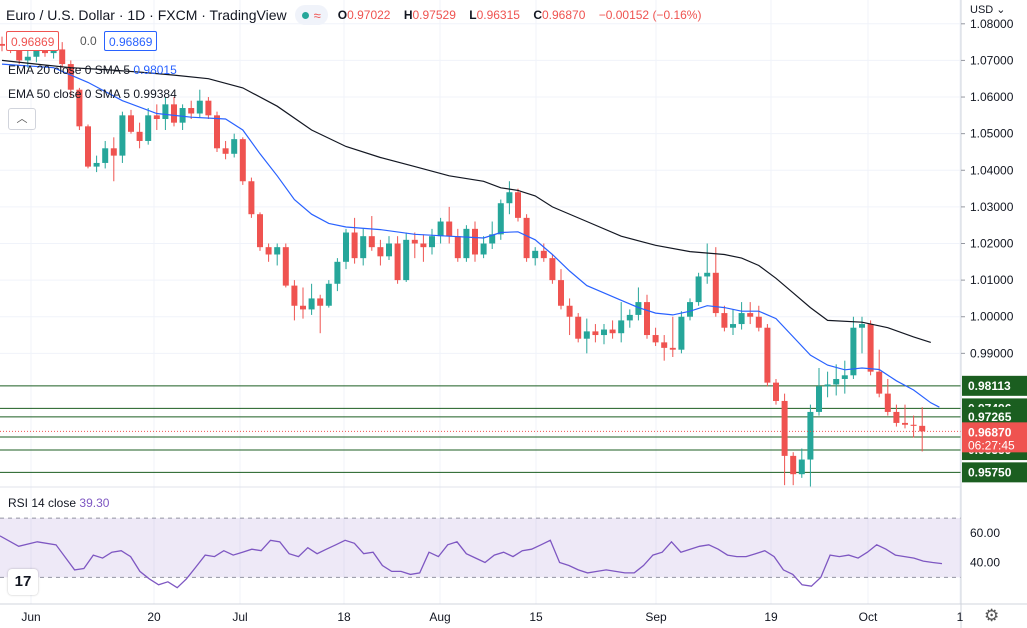 Image resolution: width=1027 pixels, height=628 pixels. I want to click on close-label: C, so click(537, 15).